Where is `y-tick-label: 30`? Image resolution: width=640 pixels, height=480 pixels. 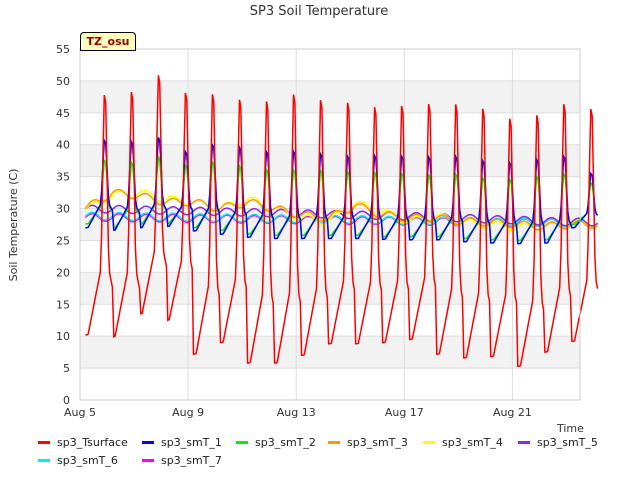 y-tick-label: 30 is located at coordinates (63, 209).